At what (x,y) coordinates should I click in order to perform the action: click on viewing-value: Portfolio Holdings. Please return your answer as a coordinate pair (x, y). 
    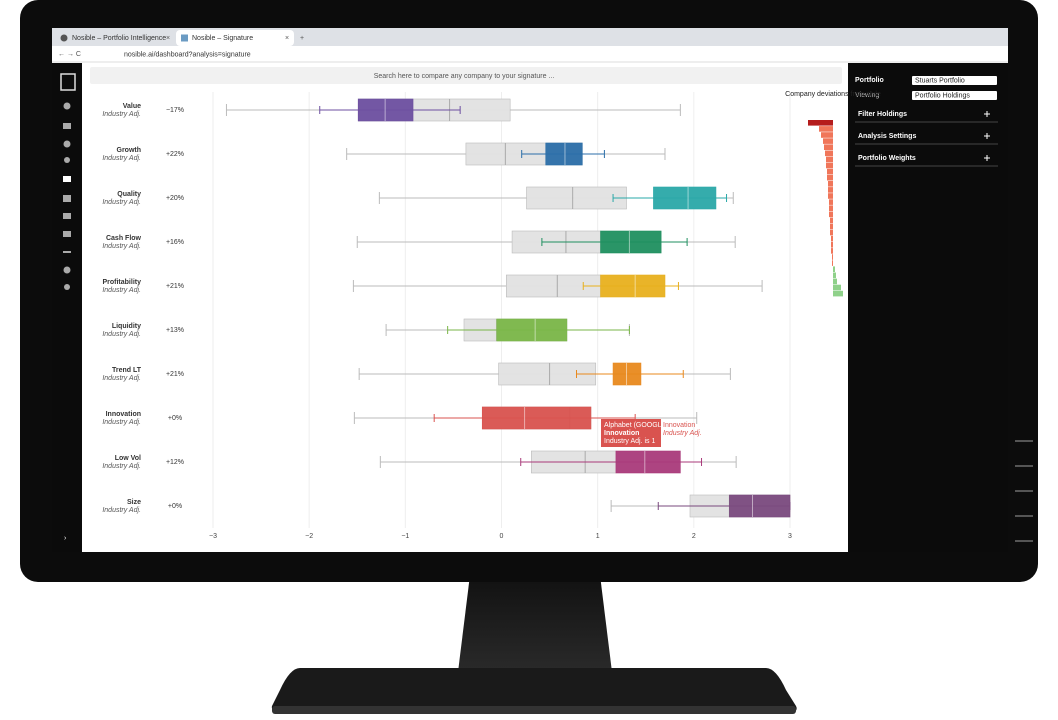
    Looking at the image, I should click on (942, 95).